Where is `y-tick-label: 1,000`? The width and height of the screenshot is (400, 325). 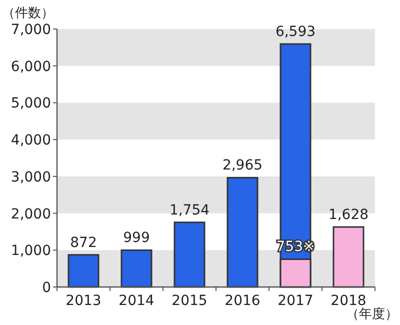
y-tick-label: 1,000 is located at coordinates (30, 251).